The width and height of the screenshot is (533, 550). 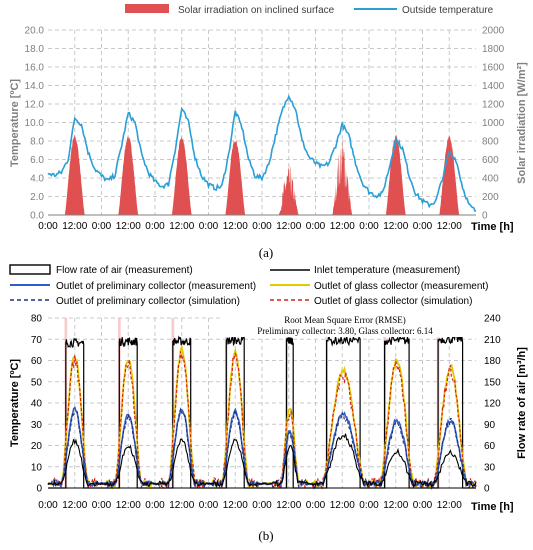 What do you see at coordinates (490, 142) in the screenshot?
I see `y2-tick-label: 800` at bounding box center [490, 142].